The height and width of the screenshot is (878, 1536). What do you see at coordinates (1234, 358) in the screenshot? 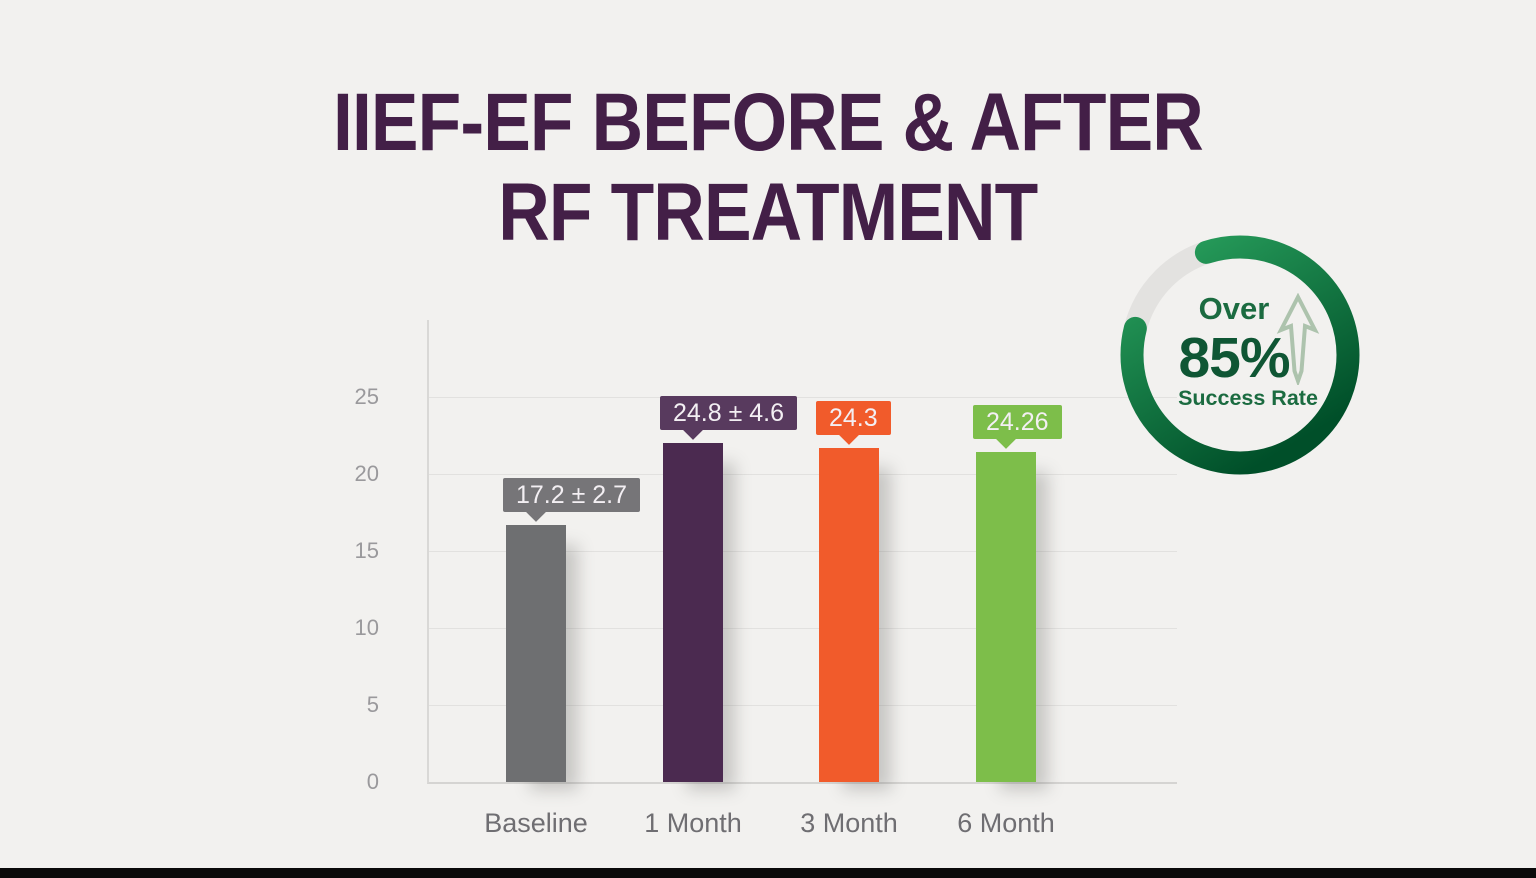
I see `badge-percent-text: 85%` at bounding box center [1234, 358].